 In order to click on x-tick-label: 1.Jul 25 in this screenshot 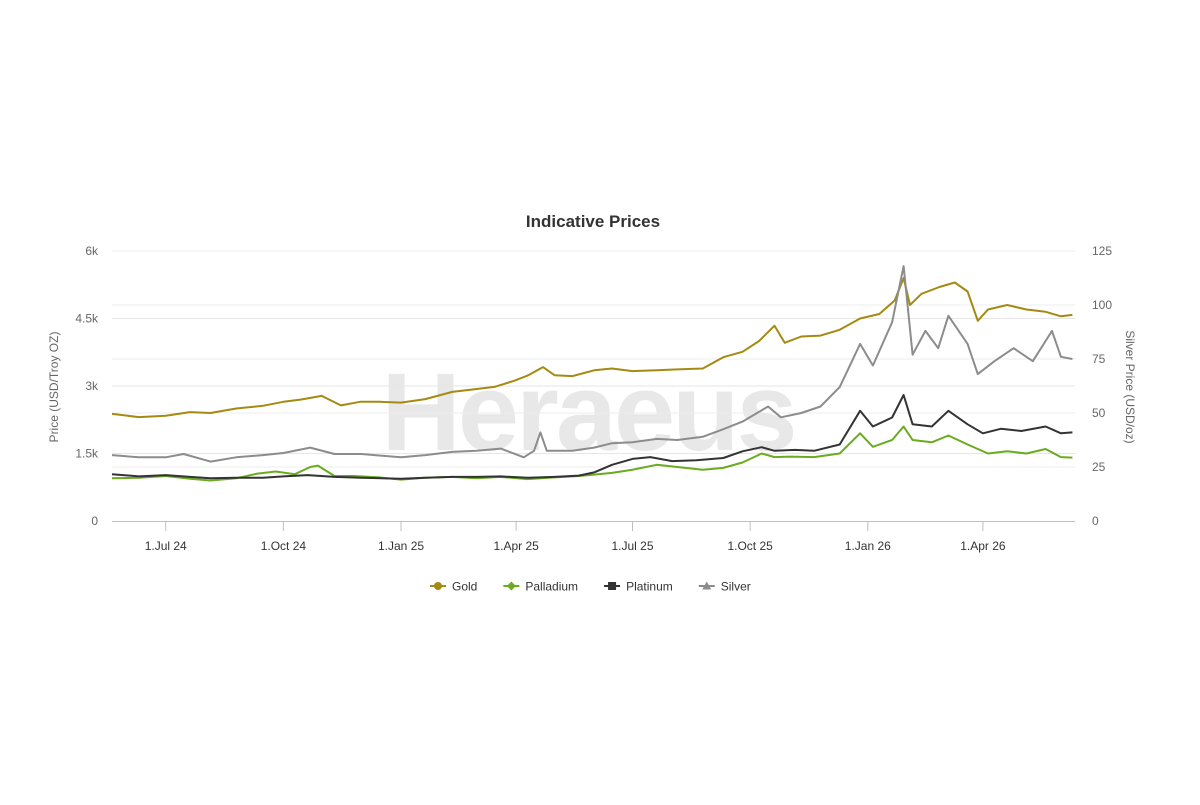, I will do `click(632, 546)`.